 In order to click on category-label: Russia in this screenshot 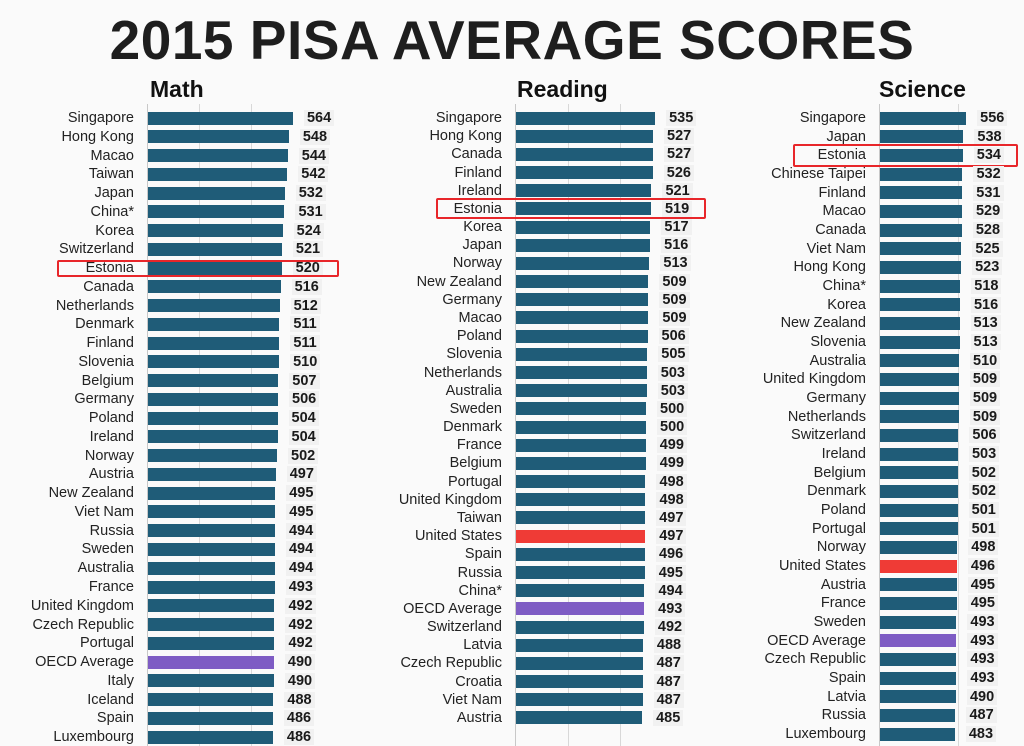, I will do `click(843, 715)`.